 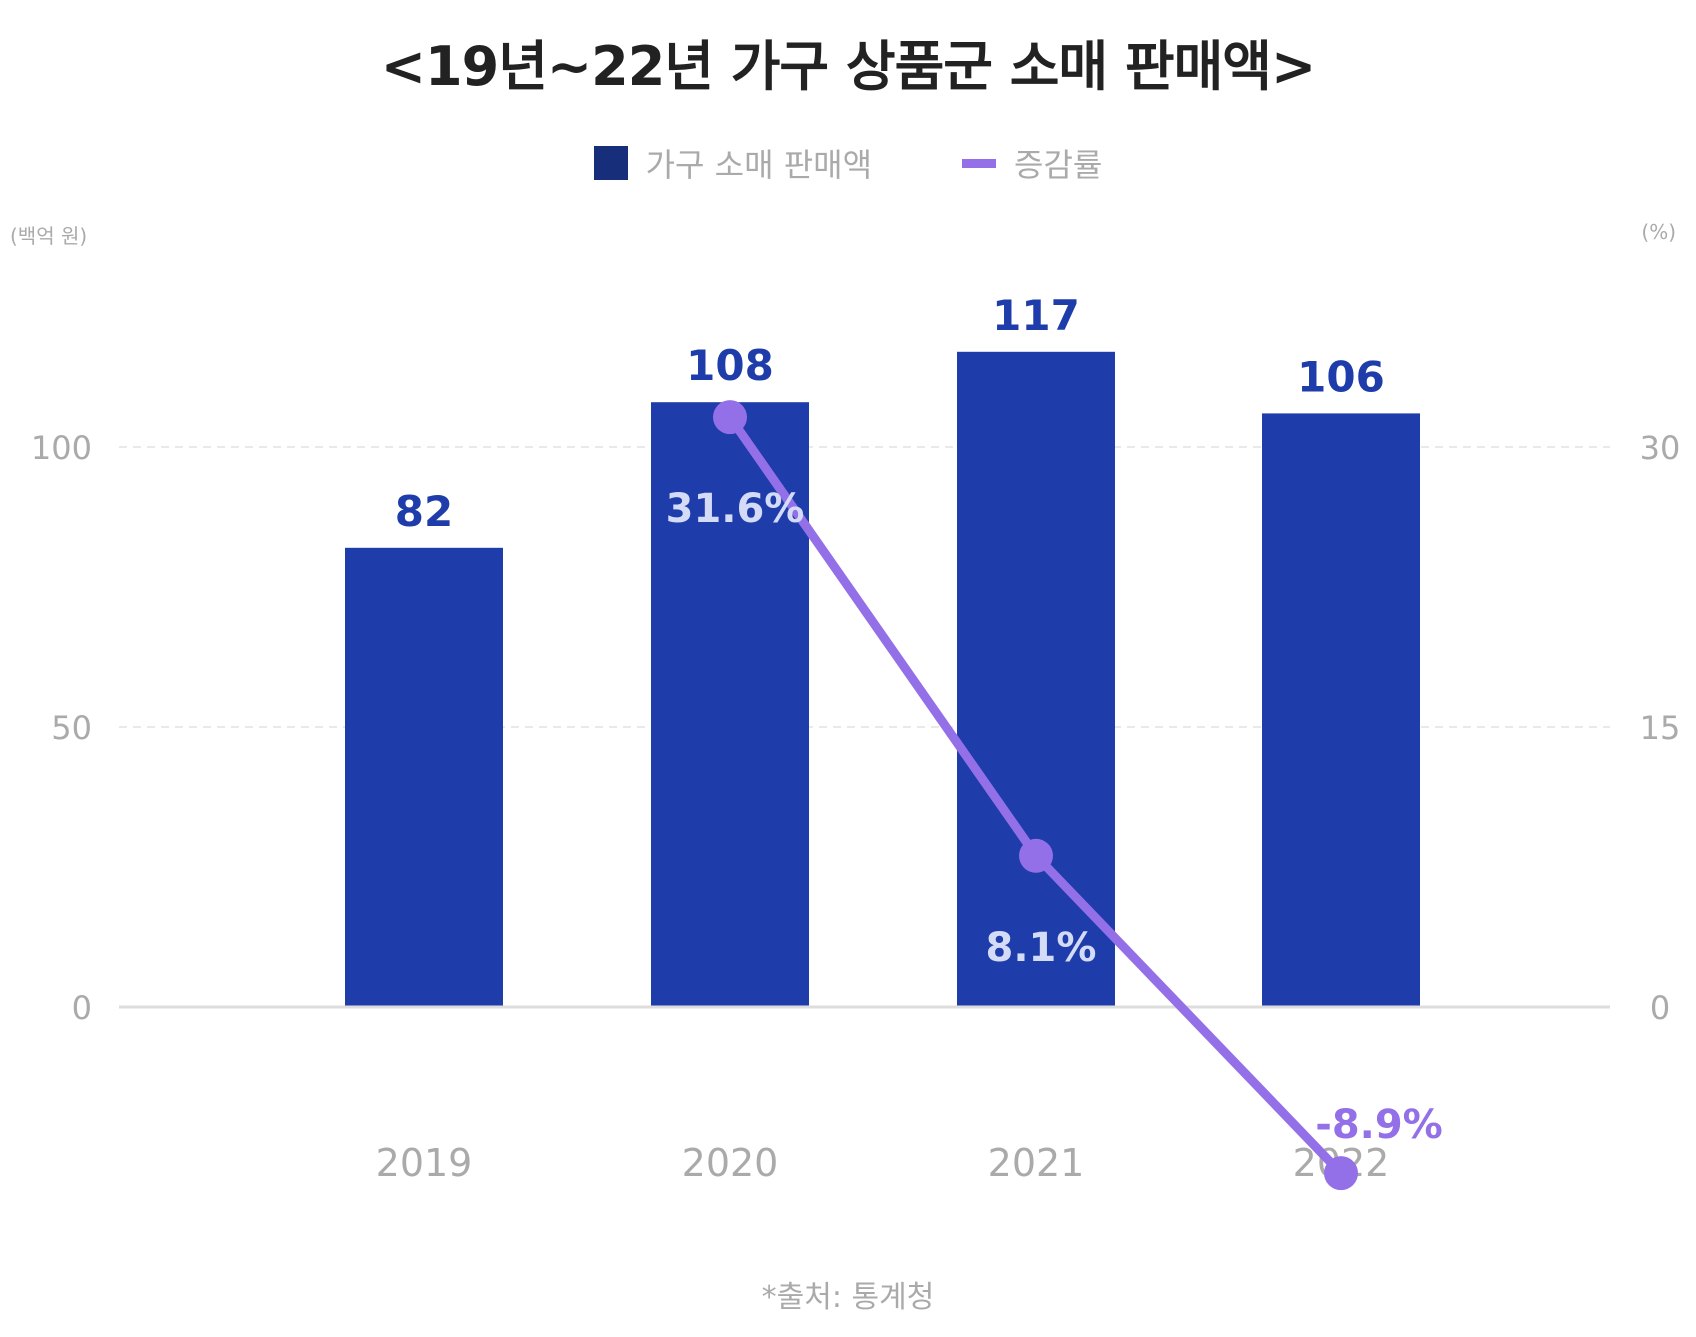 What do you see at coordinates (1379, 1125) in the screenshot?
I see `rate-value-label: -8.9%` at bounding box center [1379, 1125].